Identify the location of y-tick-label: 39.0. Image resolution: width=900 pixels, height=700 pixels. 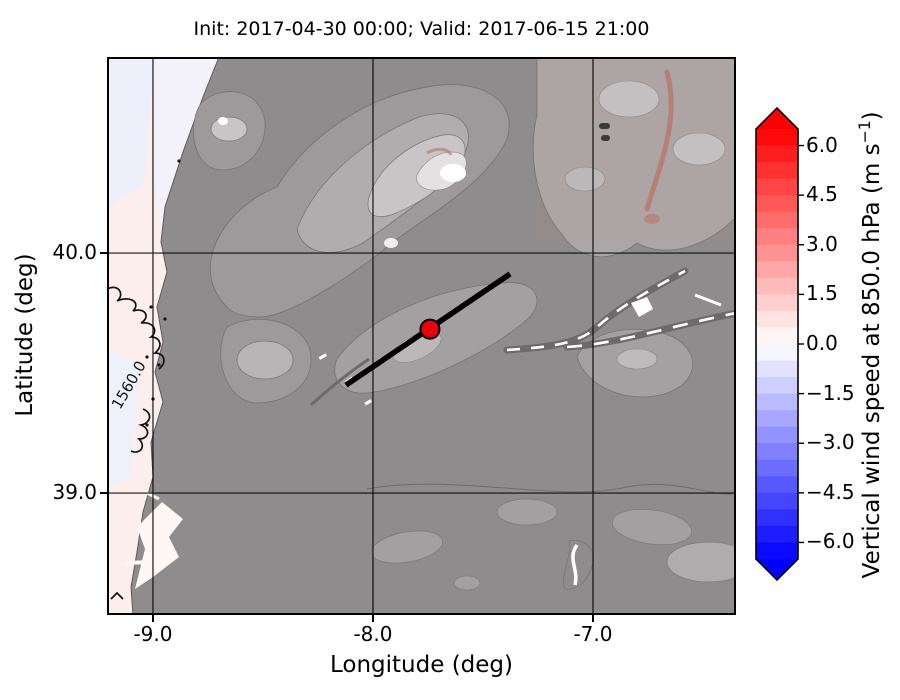
(74, 492).